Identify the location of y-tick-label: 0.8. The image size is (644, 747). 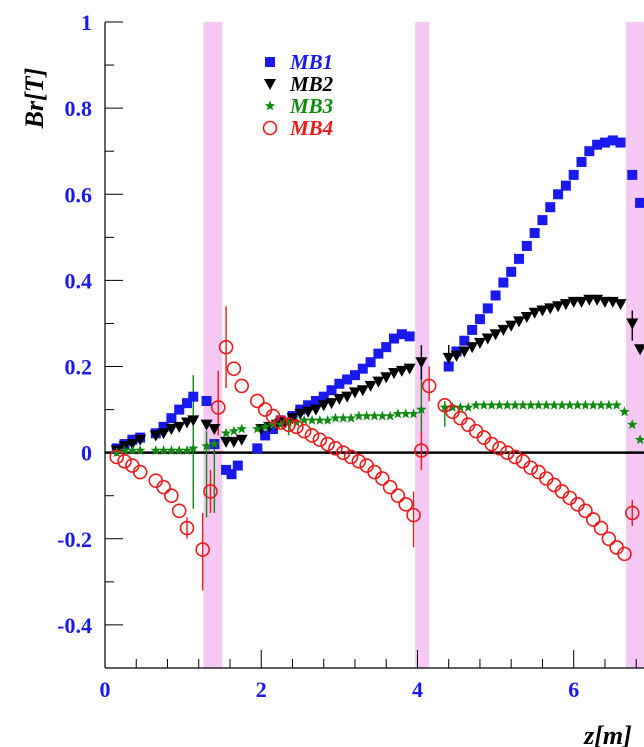
(79, 108).